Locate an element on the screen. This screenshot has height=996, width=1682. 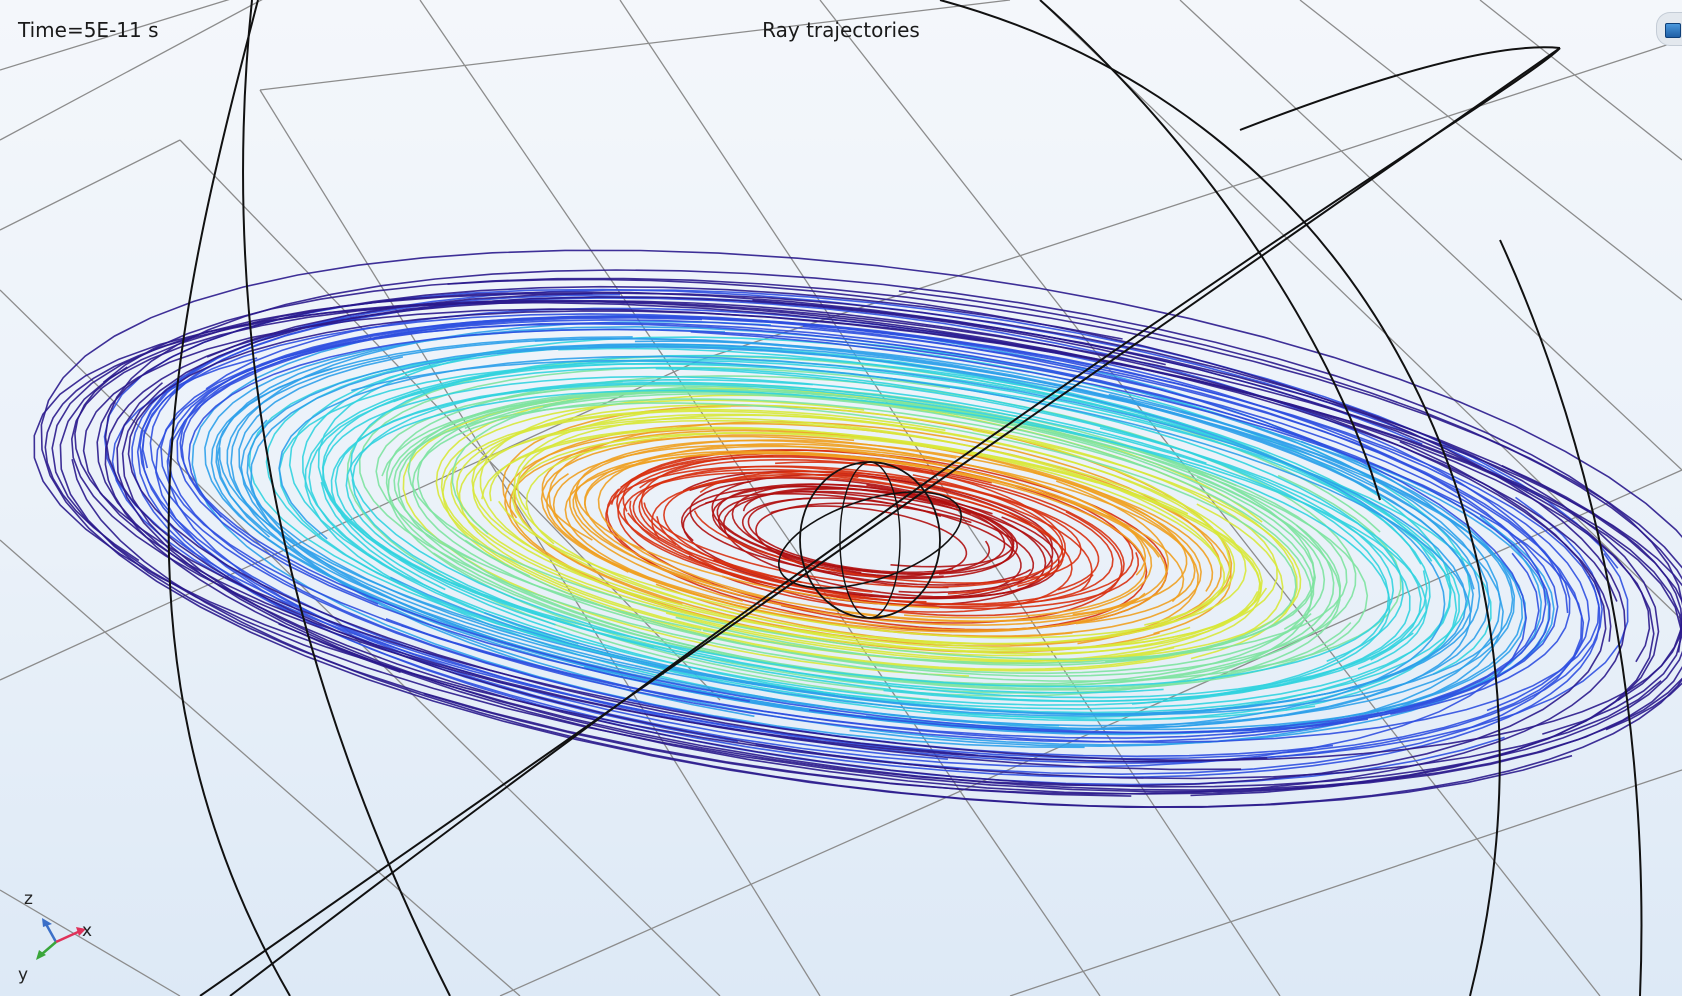
axis-orientation-triad: z x y is located at coordinates (55, 937).